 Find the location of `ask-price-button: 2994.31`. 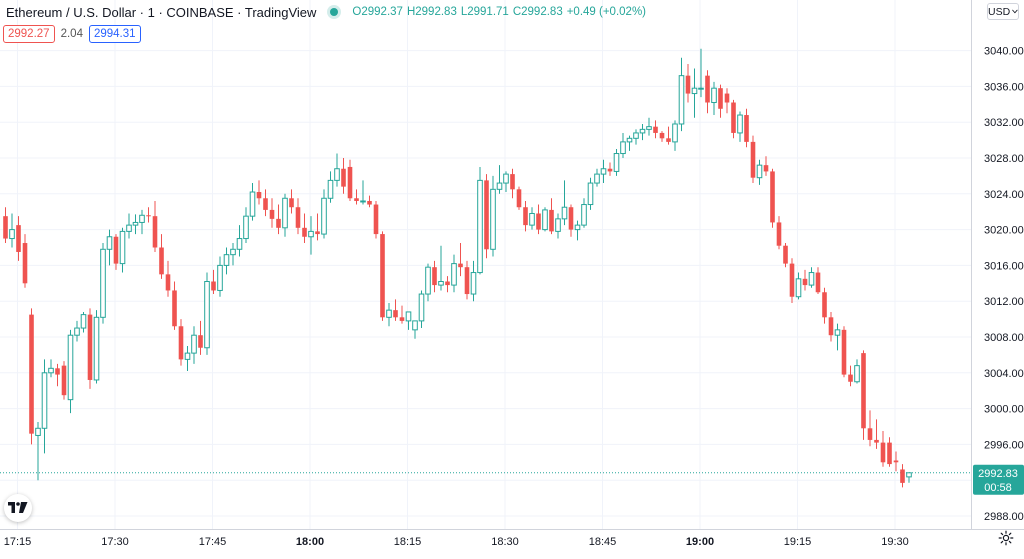

ask-price-button: 2994.31 is located at coordinates (114, 34).